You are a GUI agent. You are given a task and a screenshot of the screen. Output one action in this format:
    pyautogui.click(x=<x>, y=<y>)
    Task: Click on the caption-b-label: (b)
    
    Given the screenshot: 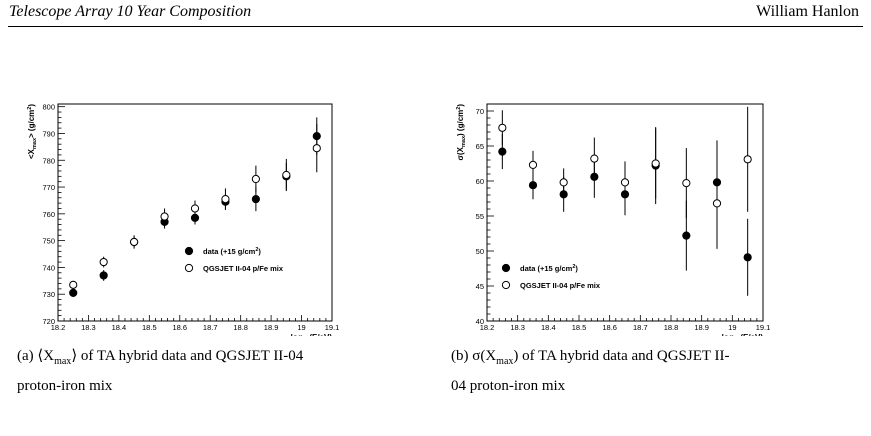 What is the action you would take?
    pyautogui.click(x=460, y=356)
    